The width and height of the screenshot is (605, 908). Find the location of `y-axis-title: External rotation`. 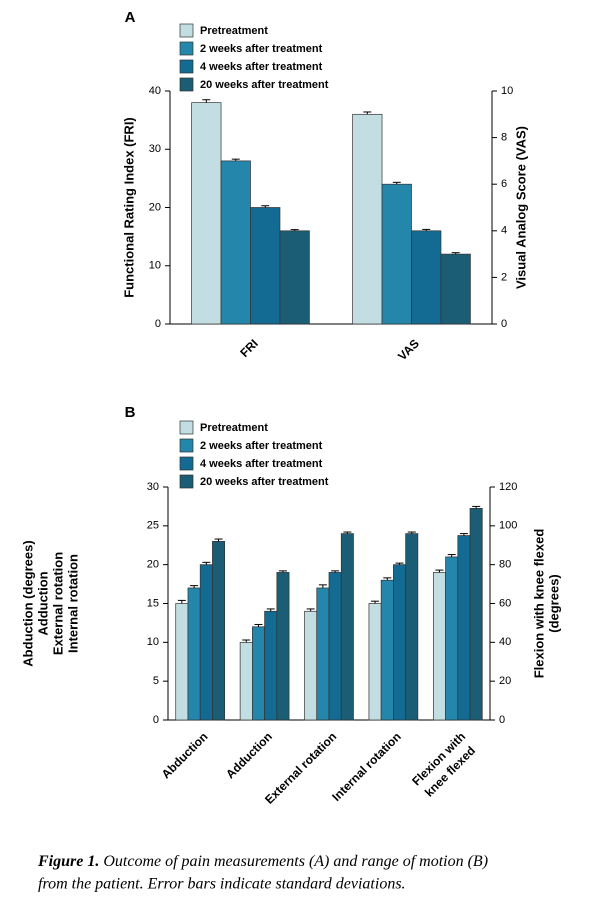

y-axis-title: External rotation is located at coordinates (57, 603).